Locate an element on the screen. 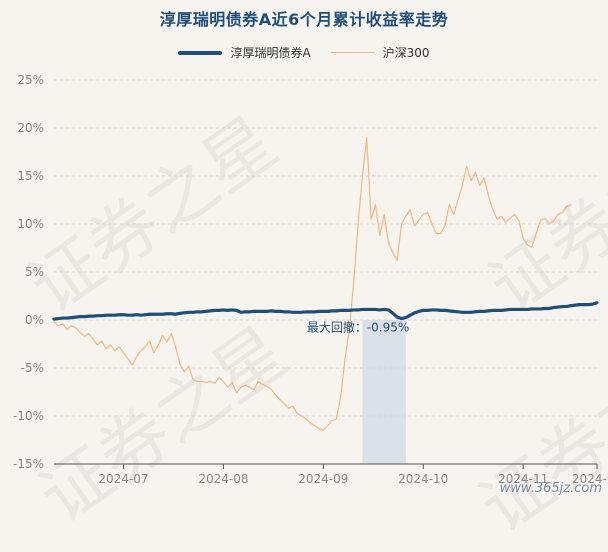 Image resolution: width=608 pixels, height=552 pixels. legend-item-fund: 淳厚瑞明债券A is located at coordinates (244, 52).